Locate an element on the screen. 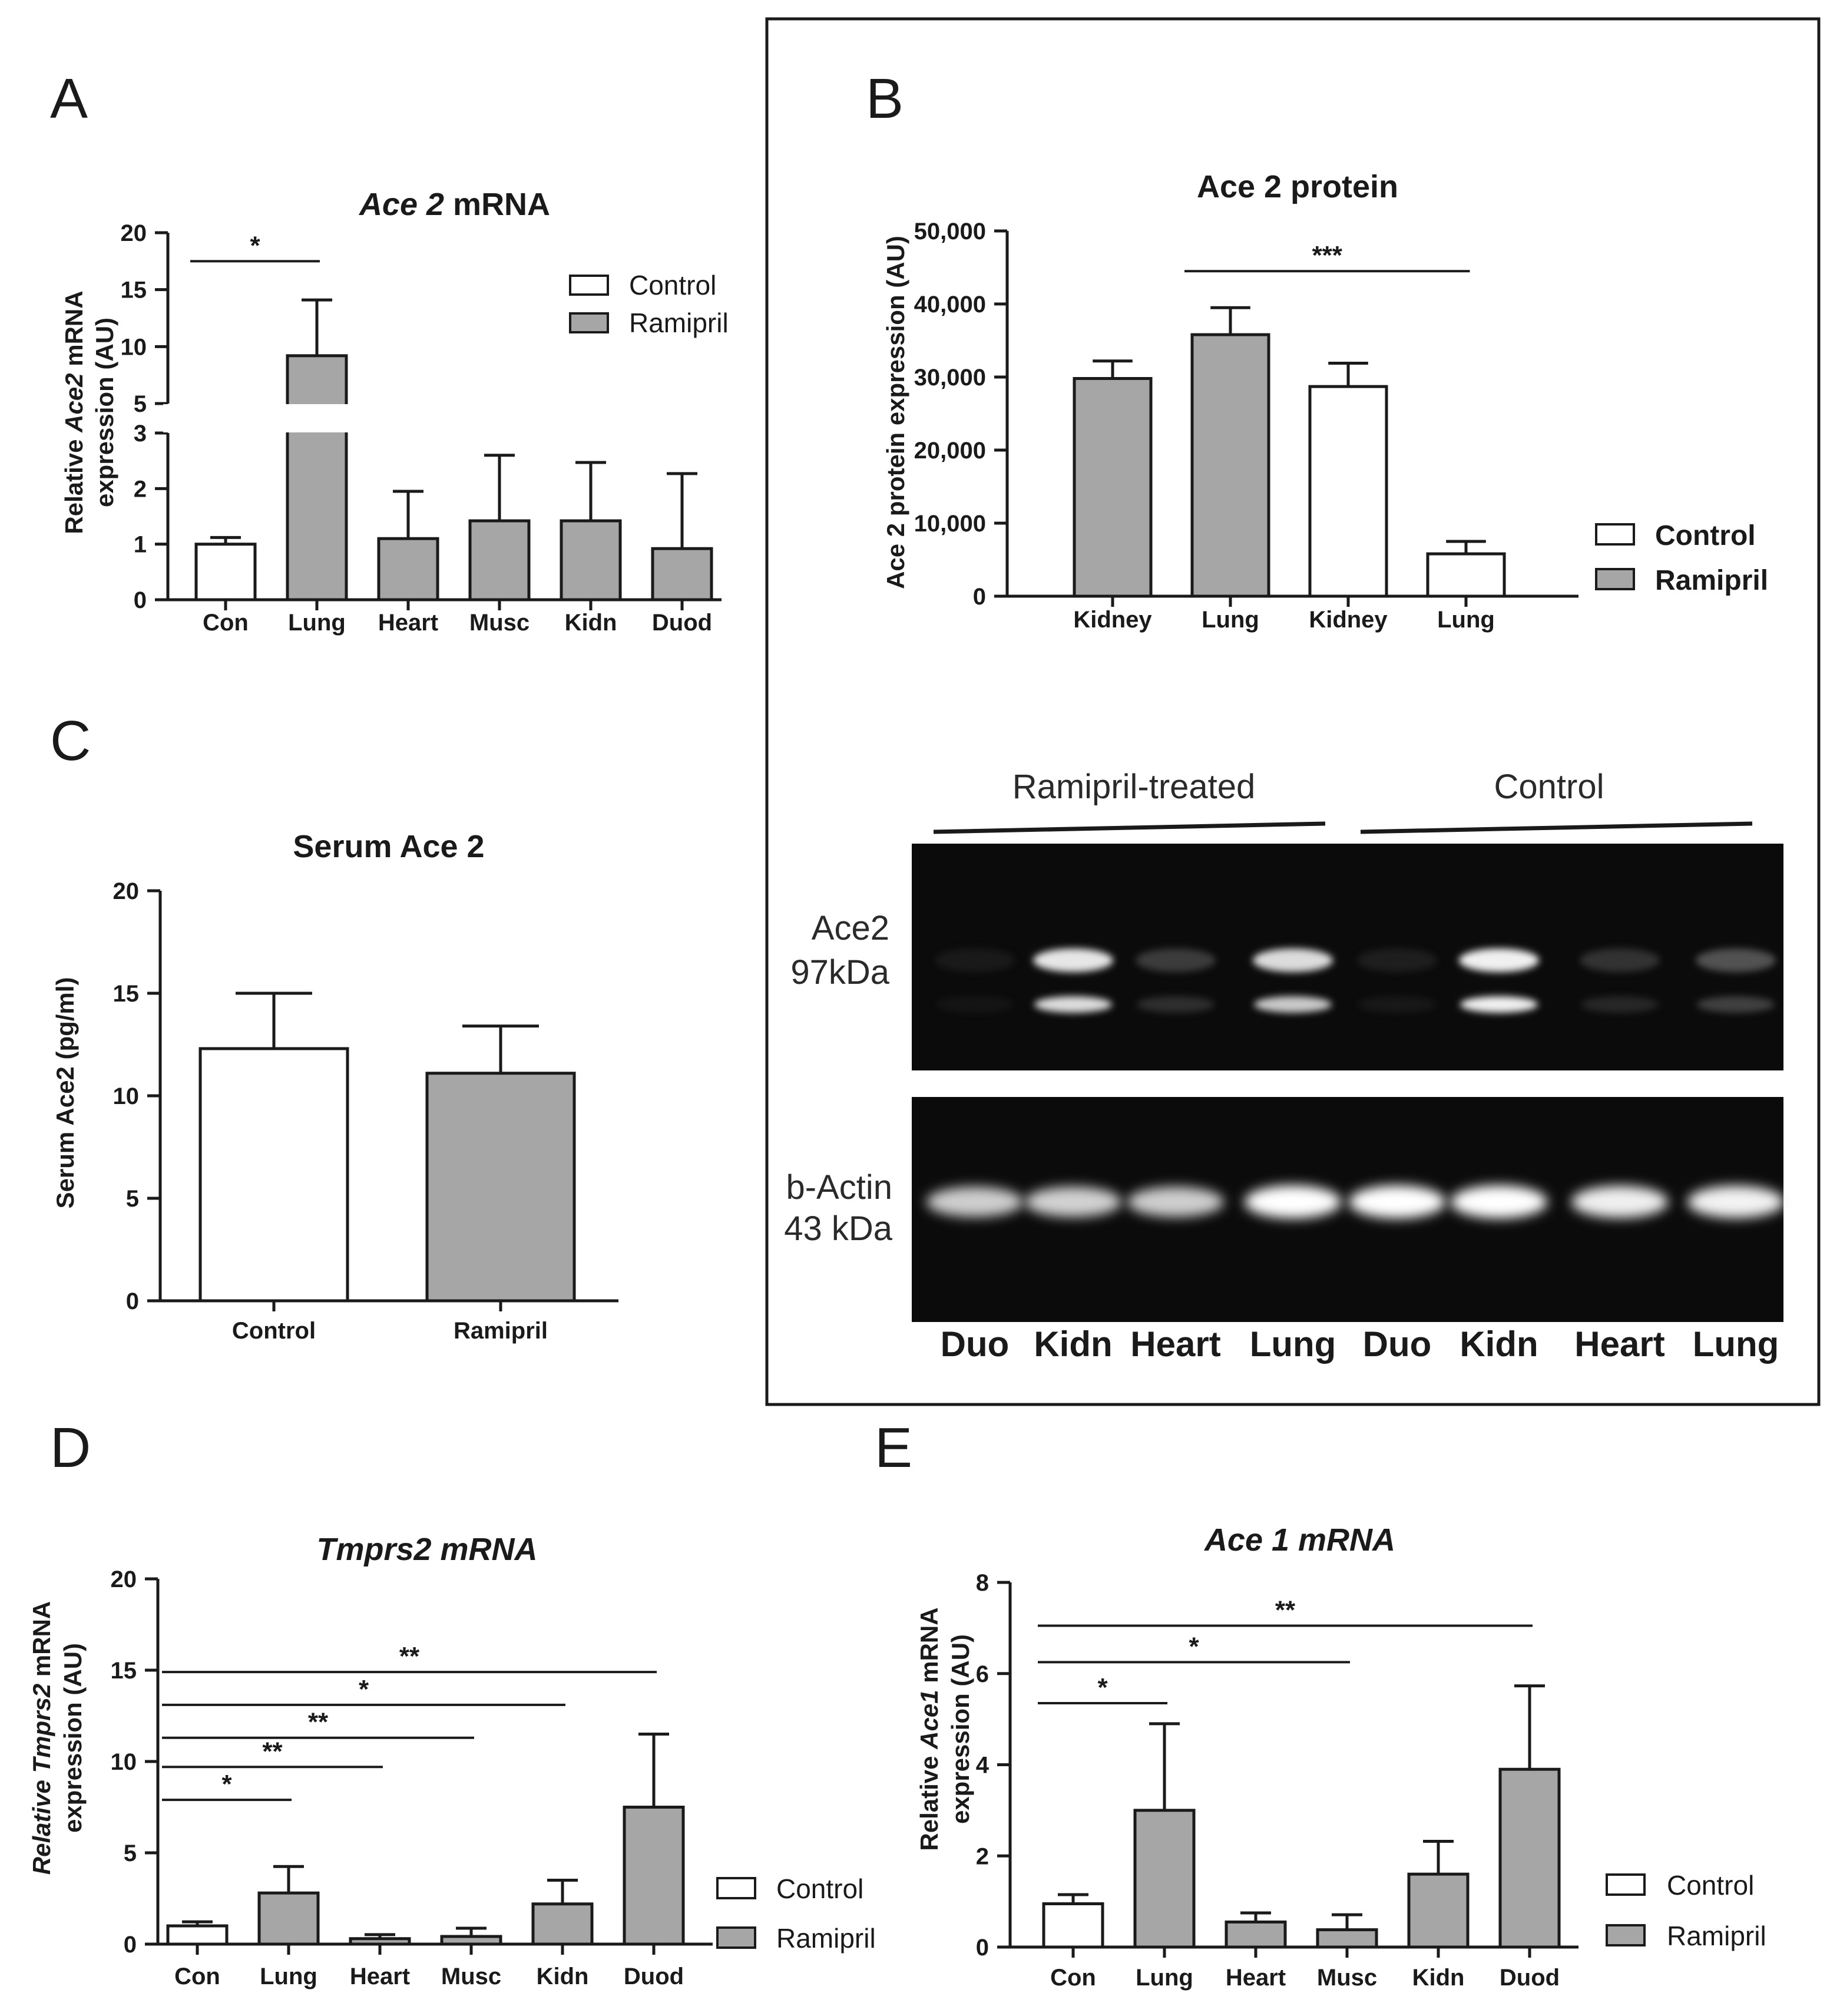 This screenshot has height=2016, width=1830. chart-d-ylabel-line2: expression (AU) is located at coordinates (73, 1738).